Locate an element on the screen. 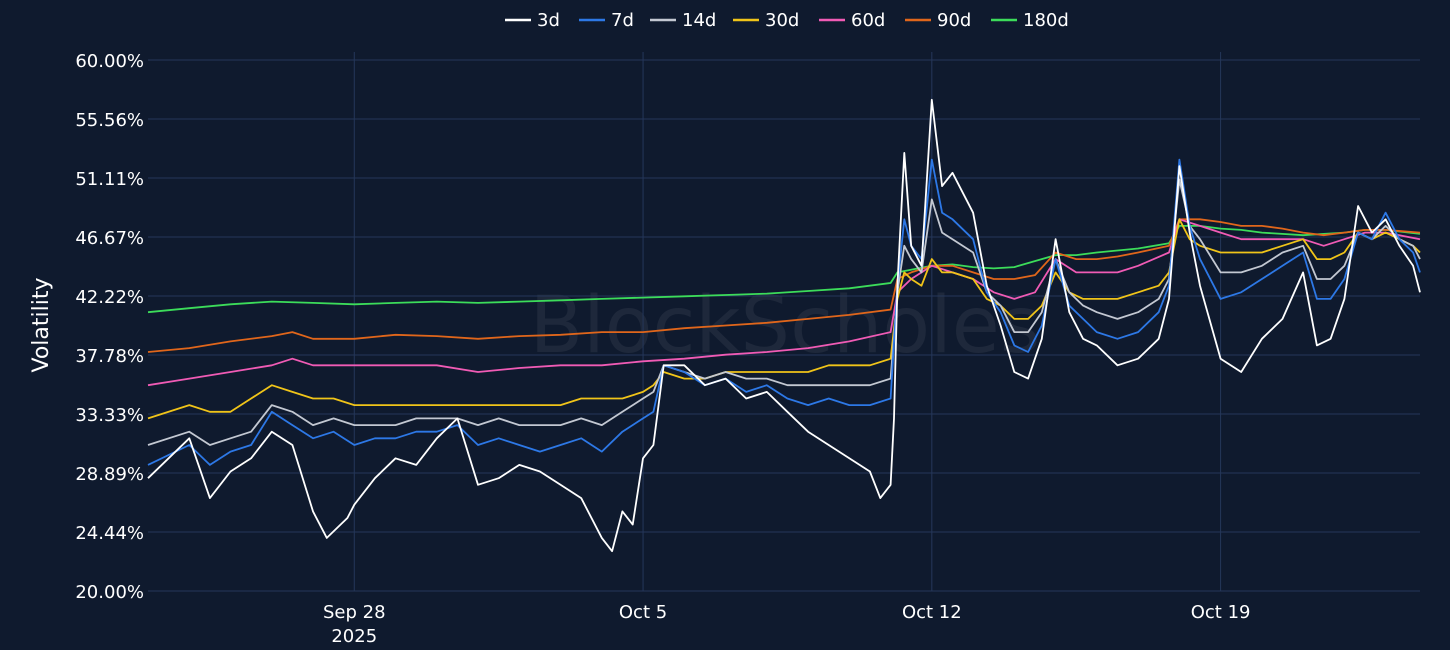 This screenshot has height=650, width=1450. x-tick-label: Sep 28 is located at coordinates (354, 612).